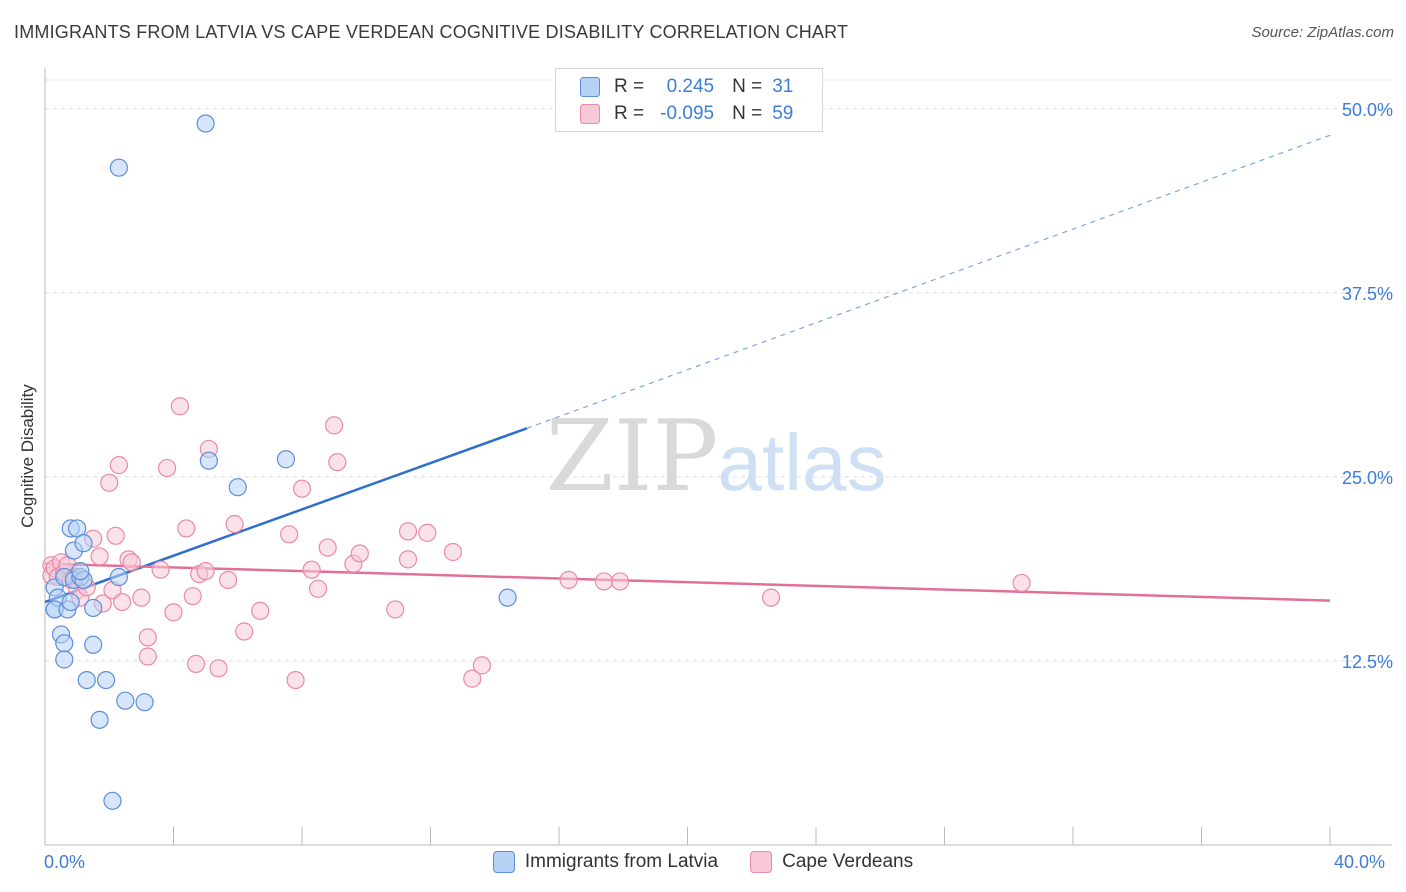 The height and width of the screenshot is (892, 1406). I want to click on correlation-legend: R = 0.245 N = 31 R = -0.095 N = 59, so click(689, 100).